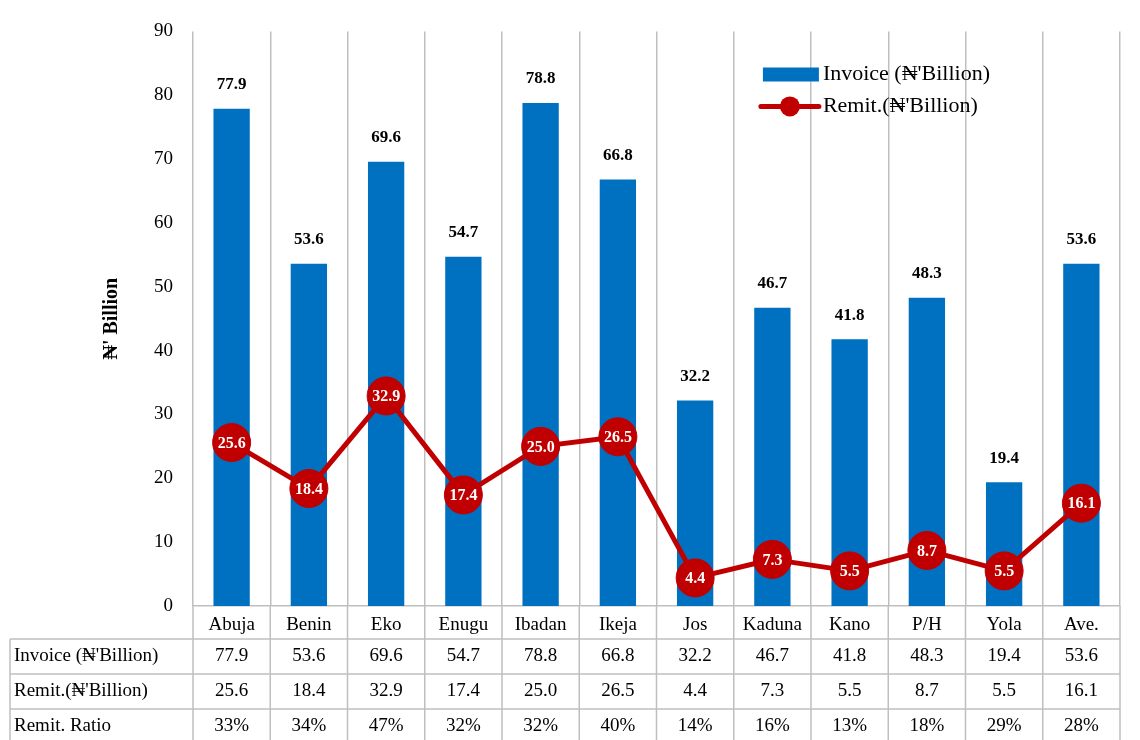  Describe the element at coordinates (1081, 690) in the screenshot. I see `data-label: 16.1` at that location.